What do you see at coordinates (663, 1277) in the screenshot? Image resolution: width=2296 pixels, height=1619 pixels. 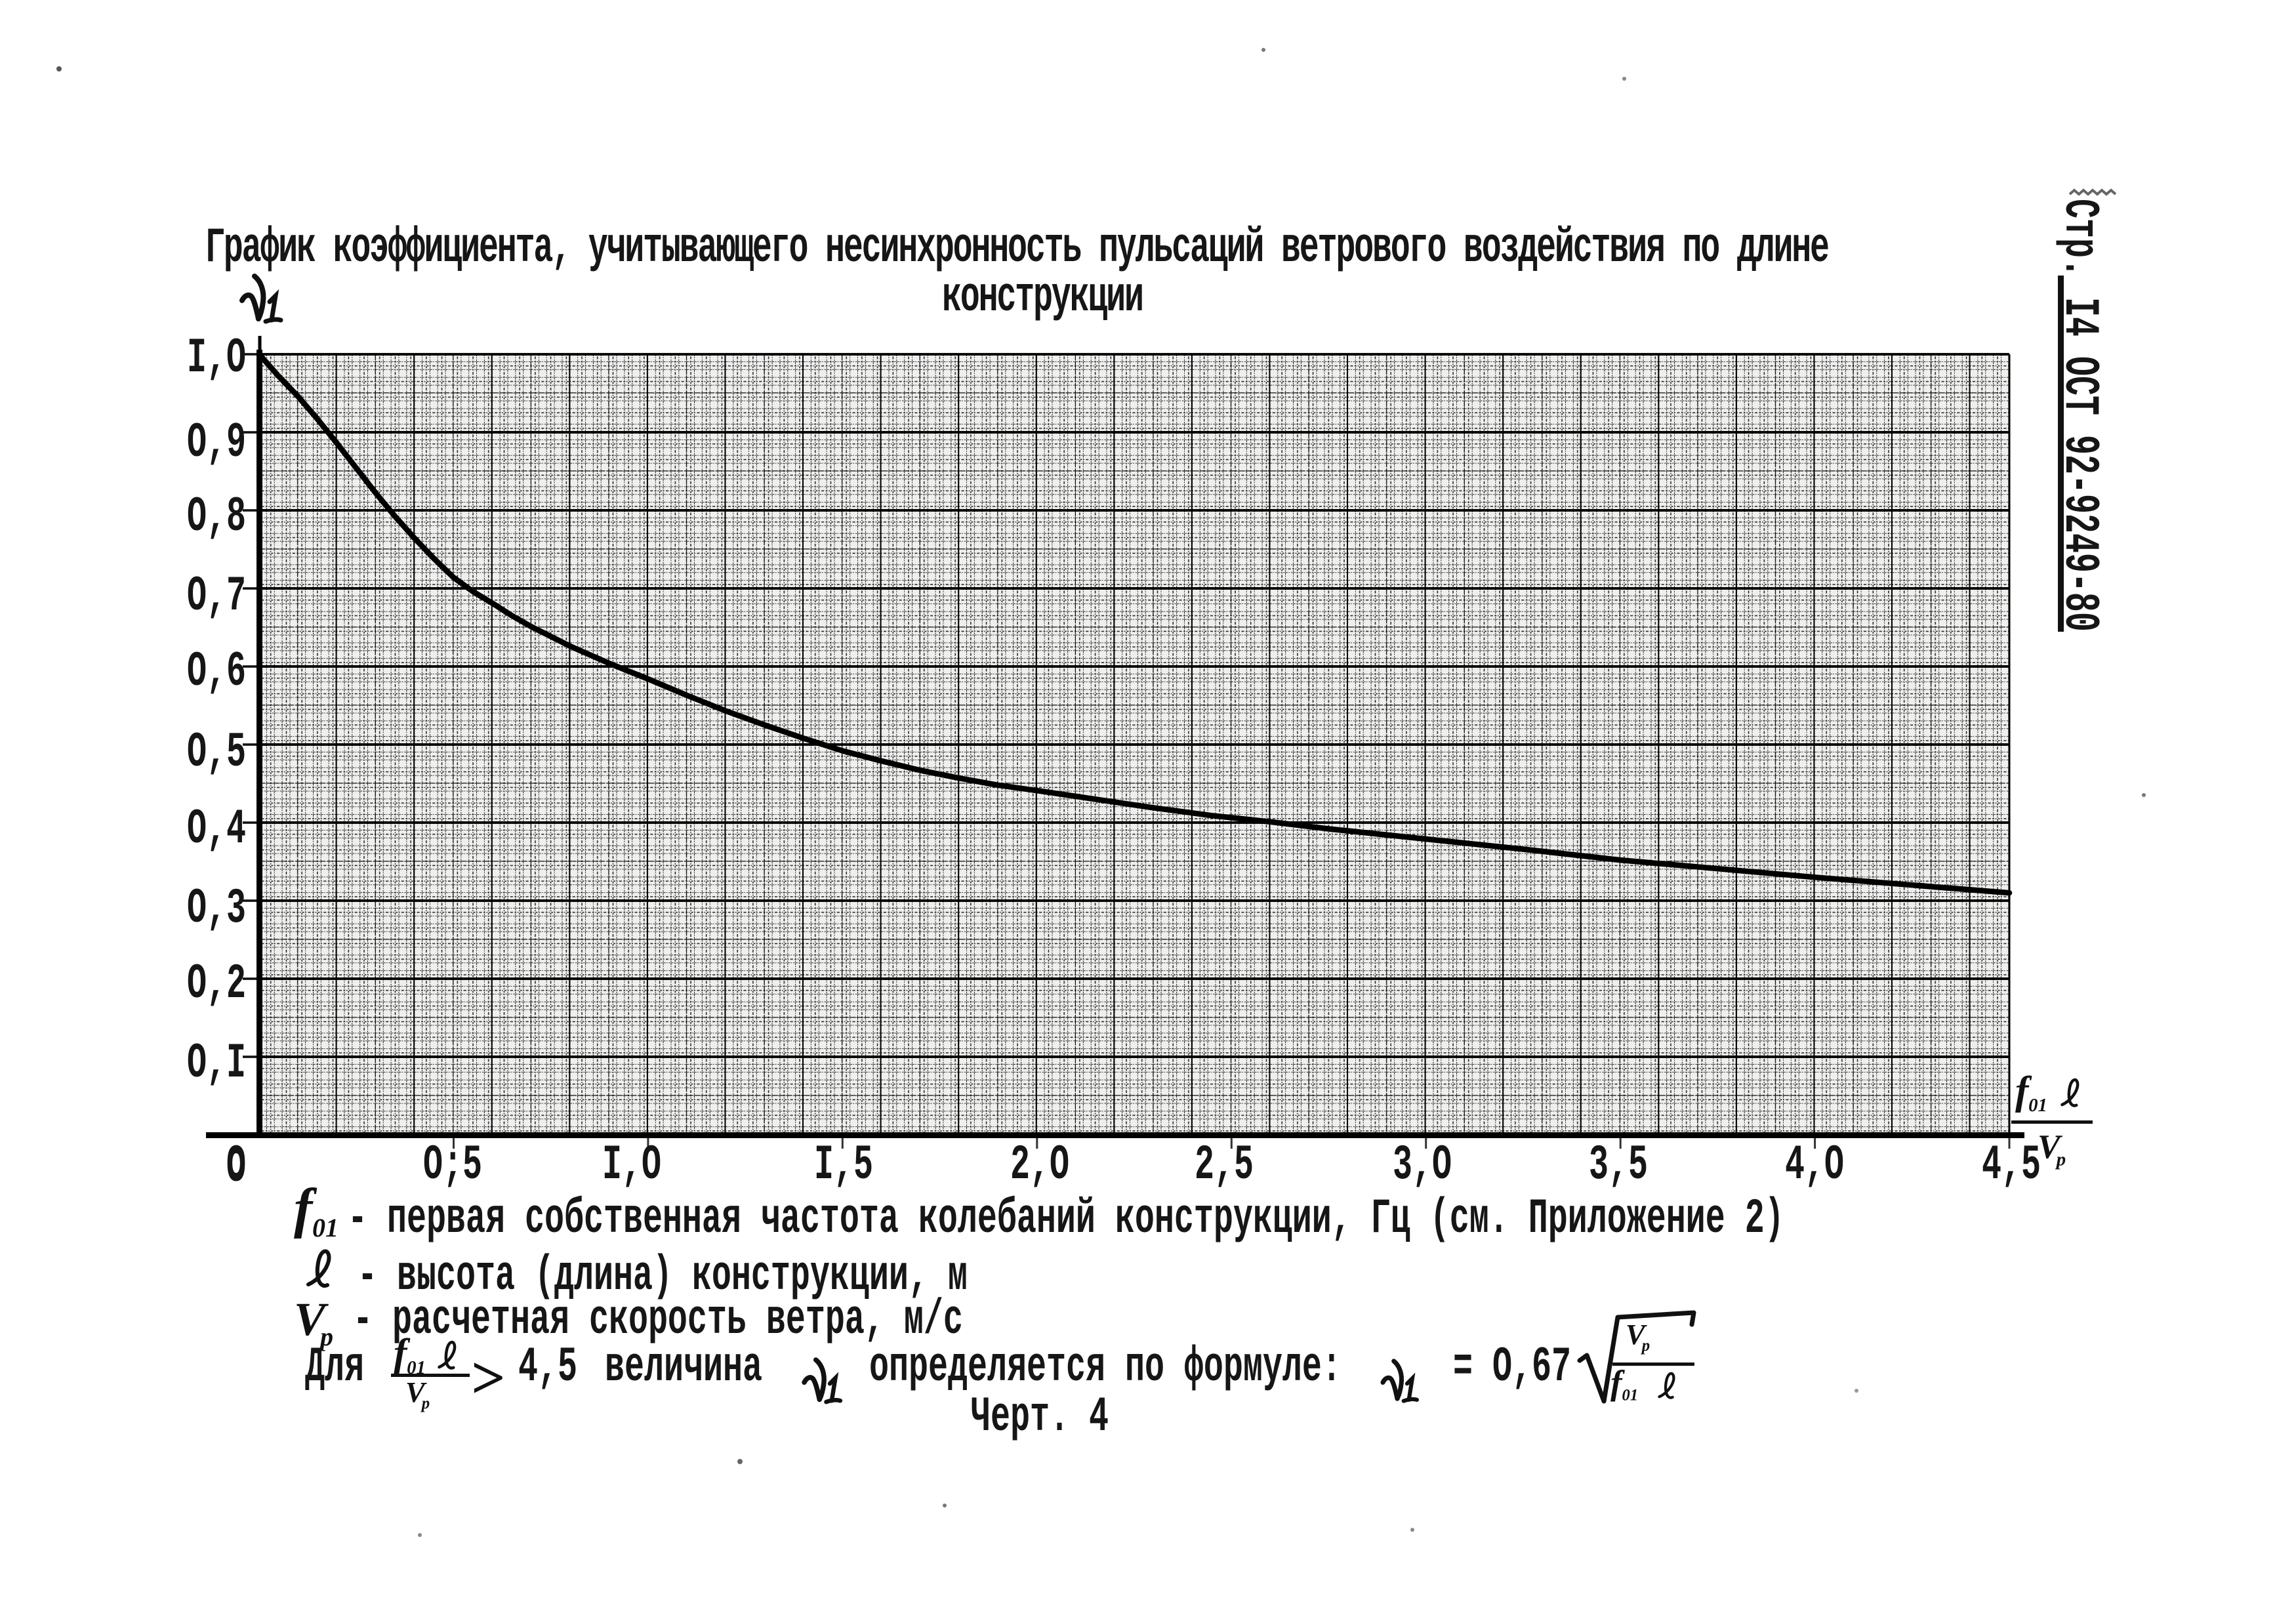 I see `svg-text:- высота (длина) конструкции,: - высота (длина) конструкции, м` at bounding box center [663, 1277].